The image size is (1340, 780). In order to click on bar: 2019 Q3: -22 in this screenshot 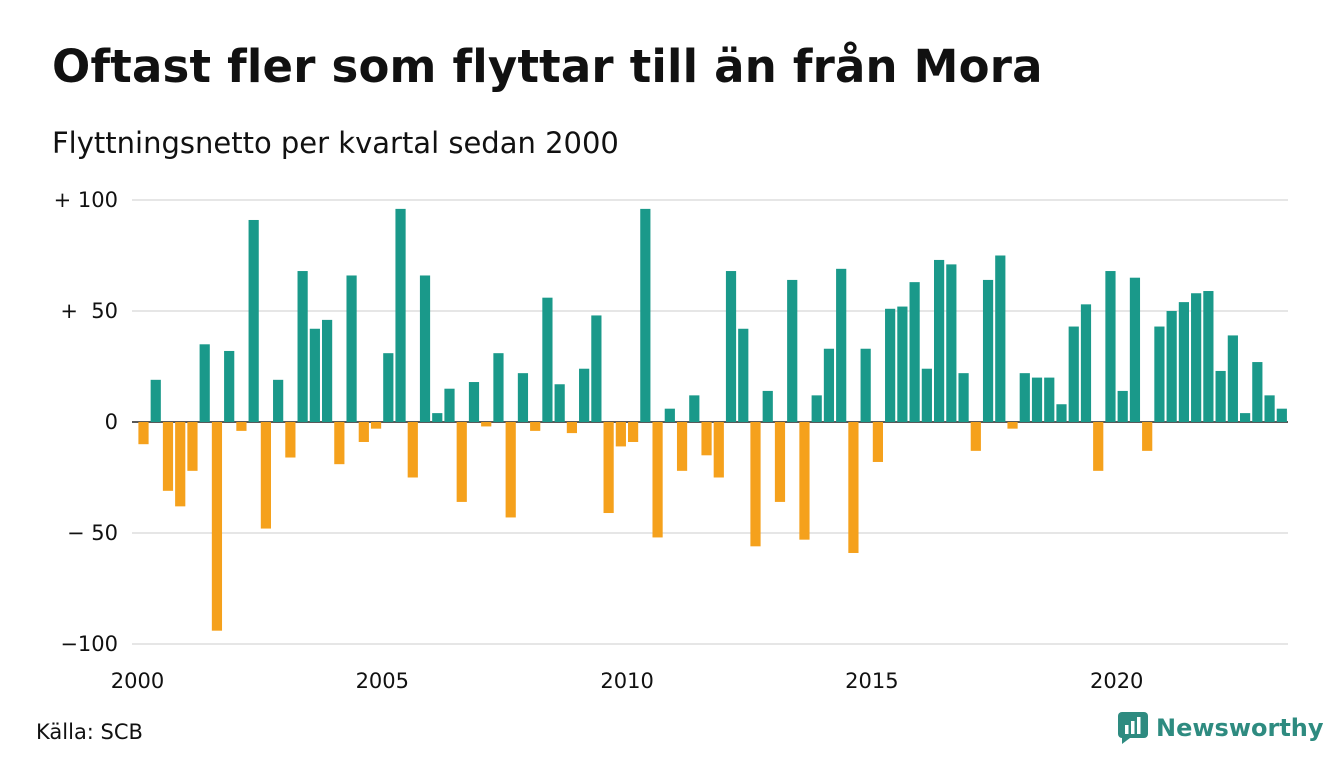, I will do `click(1098, 446)`.